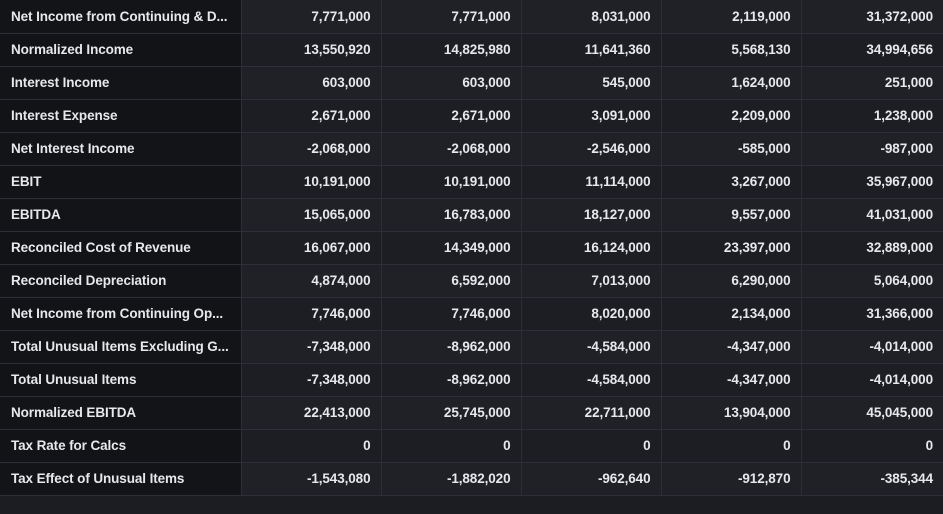 The height and width of the screenshot is (514, 943). Describe the element at coordinates (121, 479) in the screenshot. I see `row-label: Tax Effect of Unusual Items` at that location.